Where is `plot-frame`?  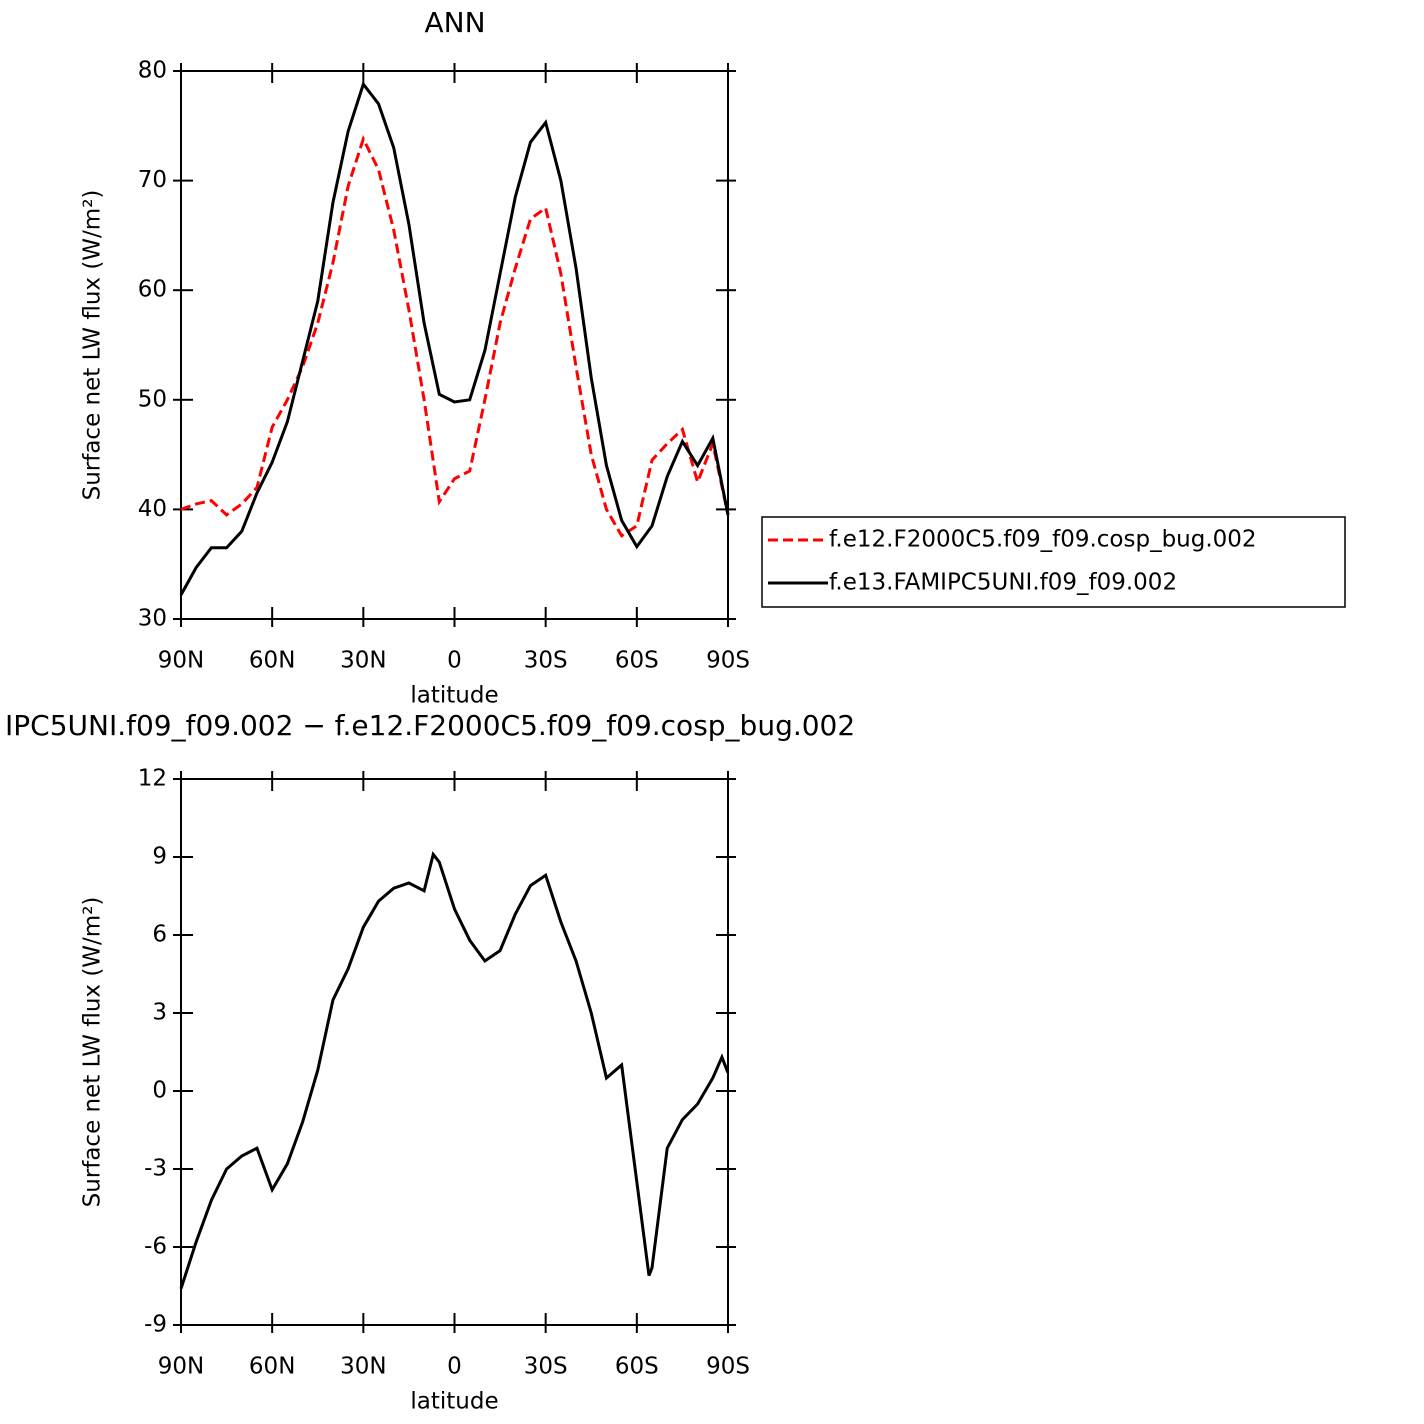 plot-frame is located at coordinates (454, 345).